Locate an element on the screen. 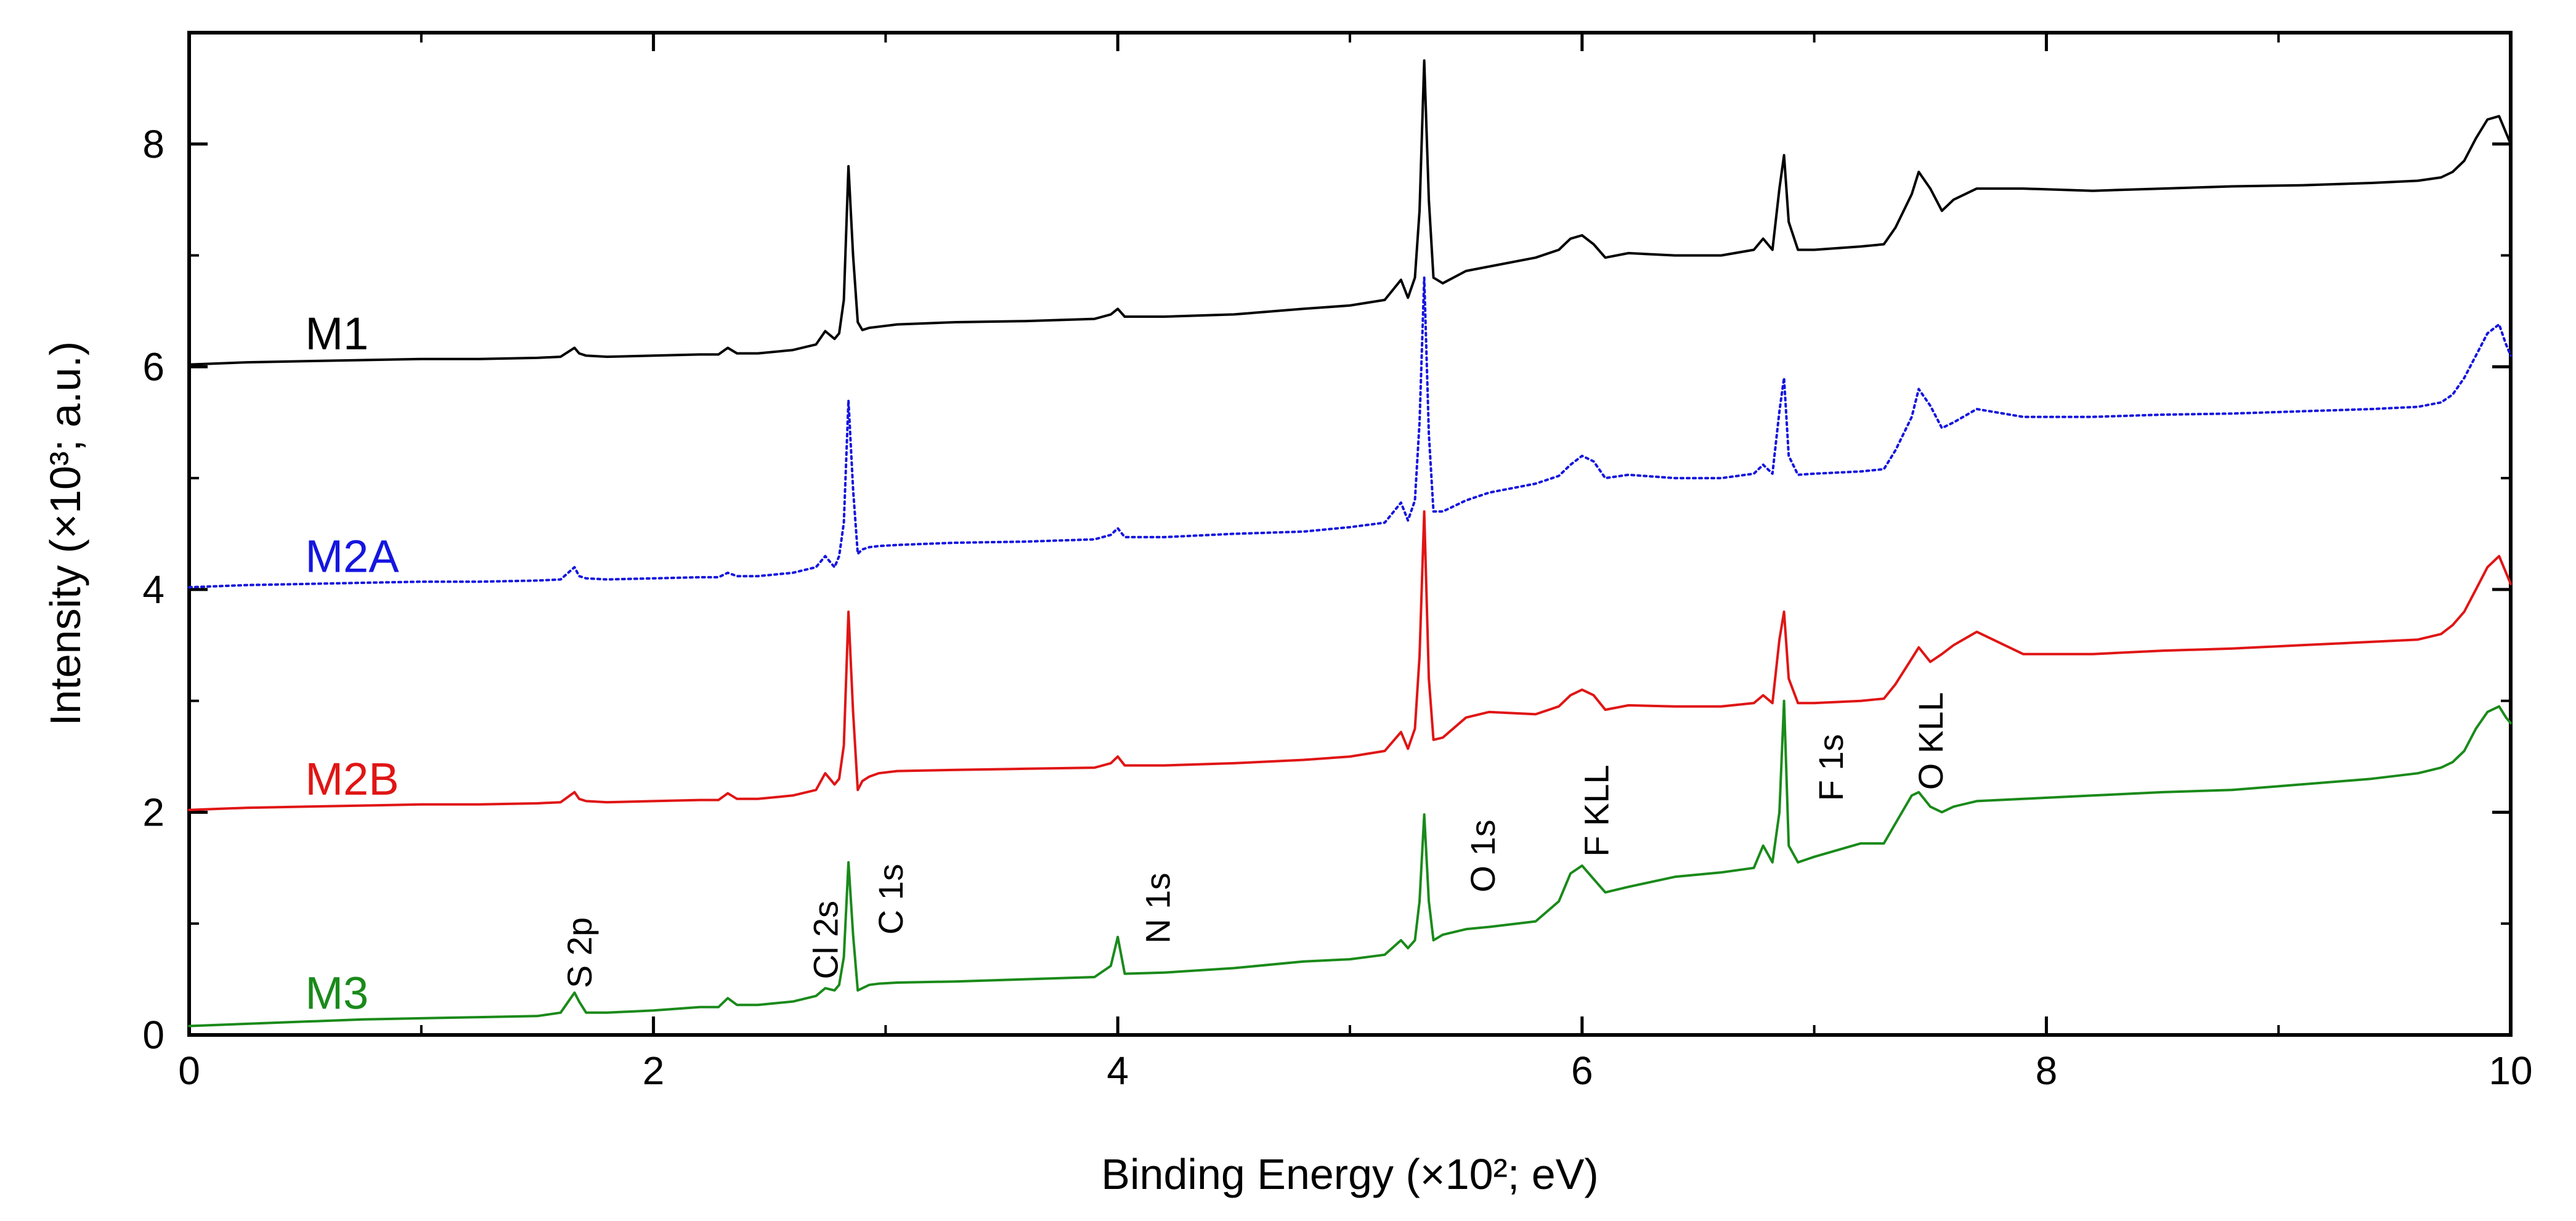 The image size is (2576, 1221). y-tick-label: 0 is located at coordinates (153, 1035).